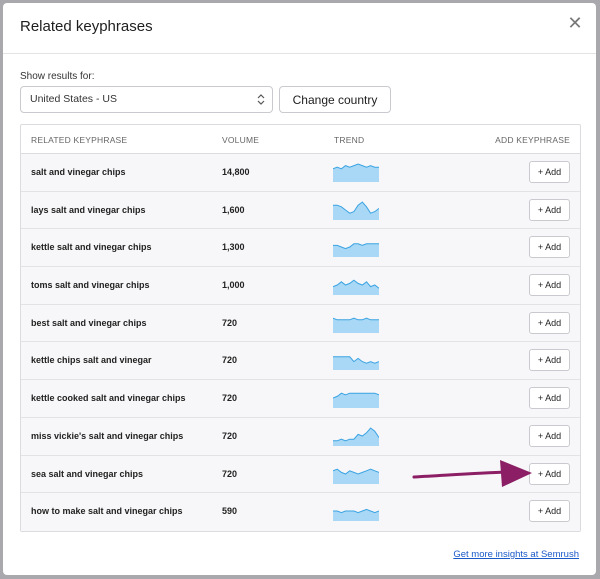  What do you see at coordinates (300, 323) in the screenshot?
I see `table-row: best salt and vinegar chips 720 + Add` at bounding box center [300, 323].